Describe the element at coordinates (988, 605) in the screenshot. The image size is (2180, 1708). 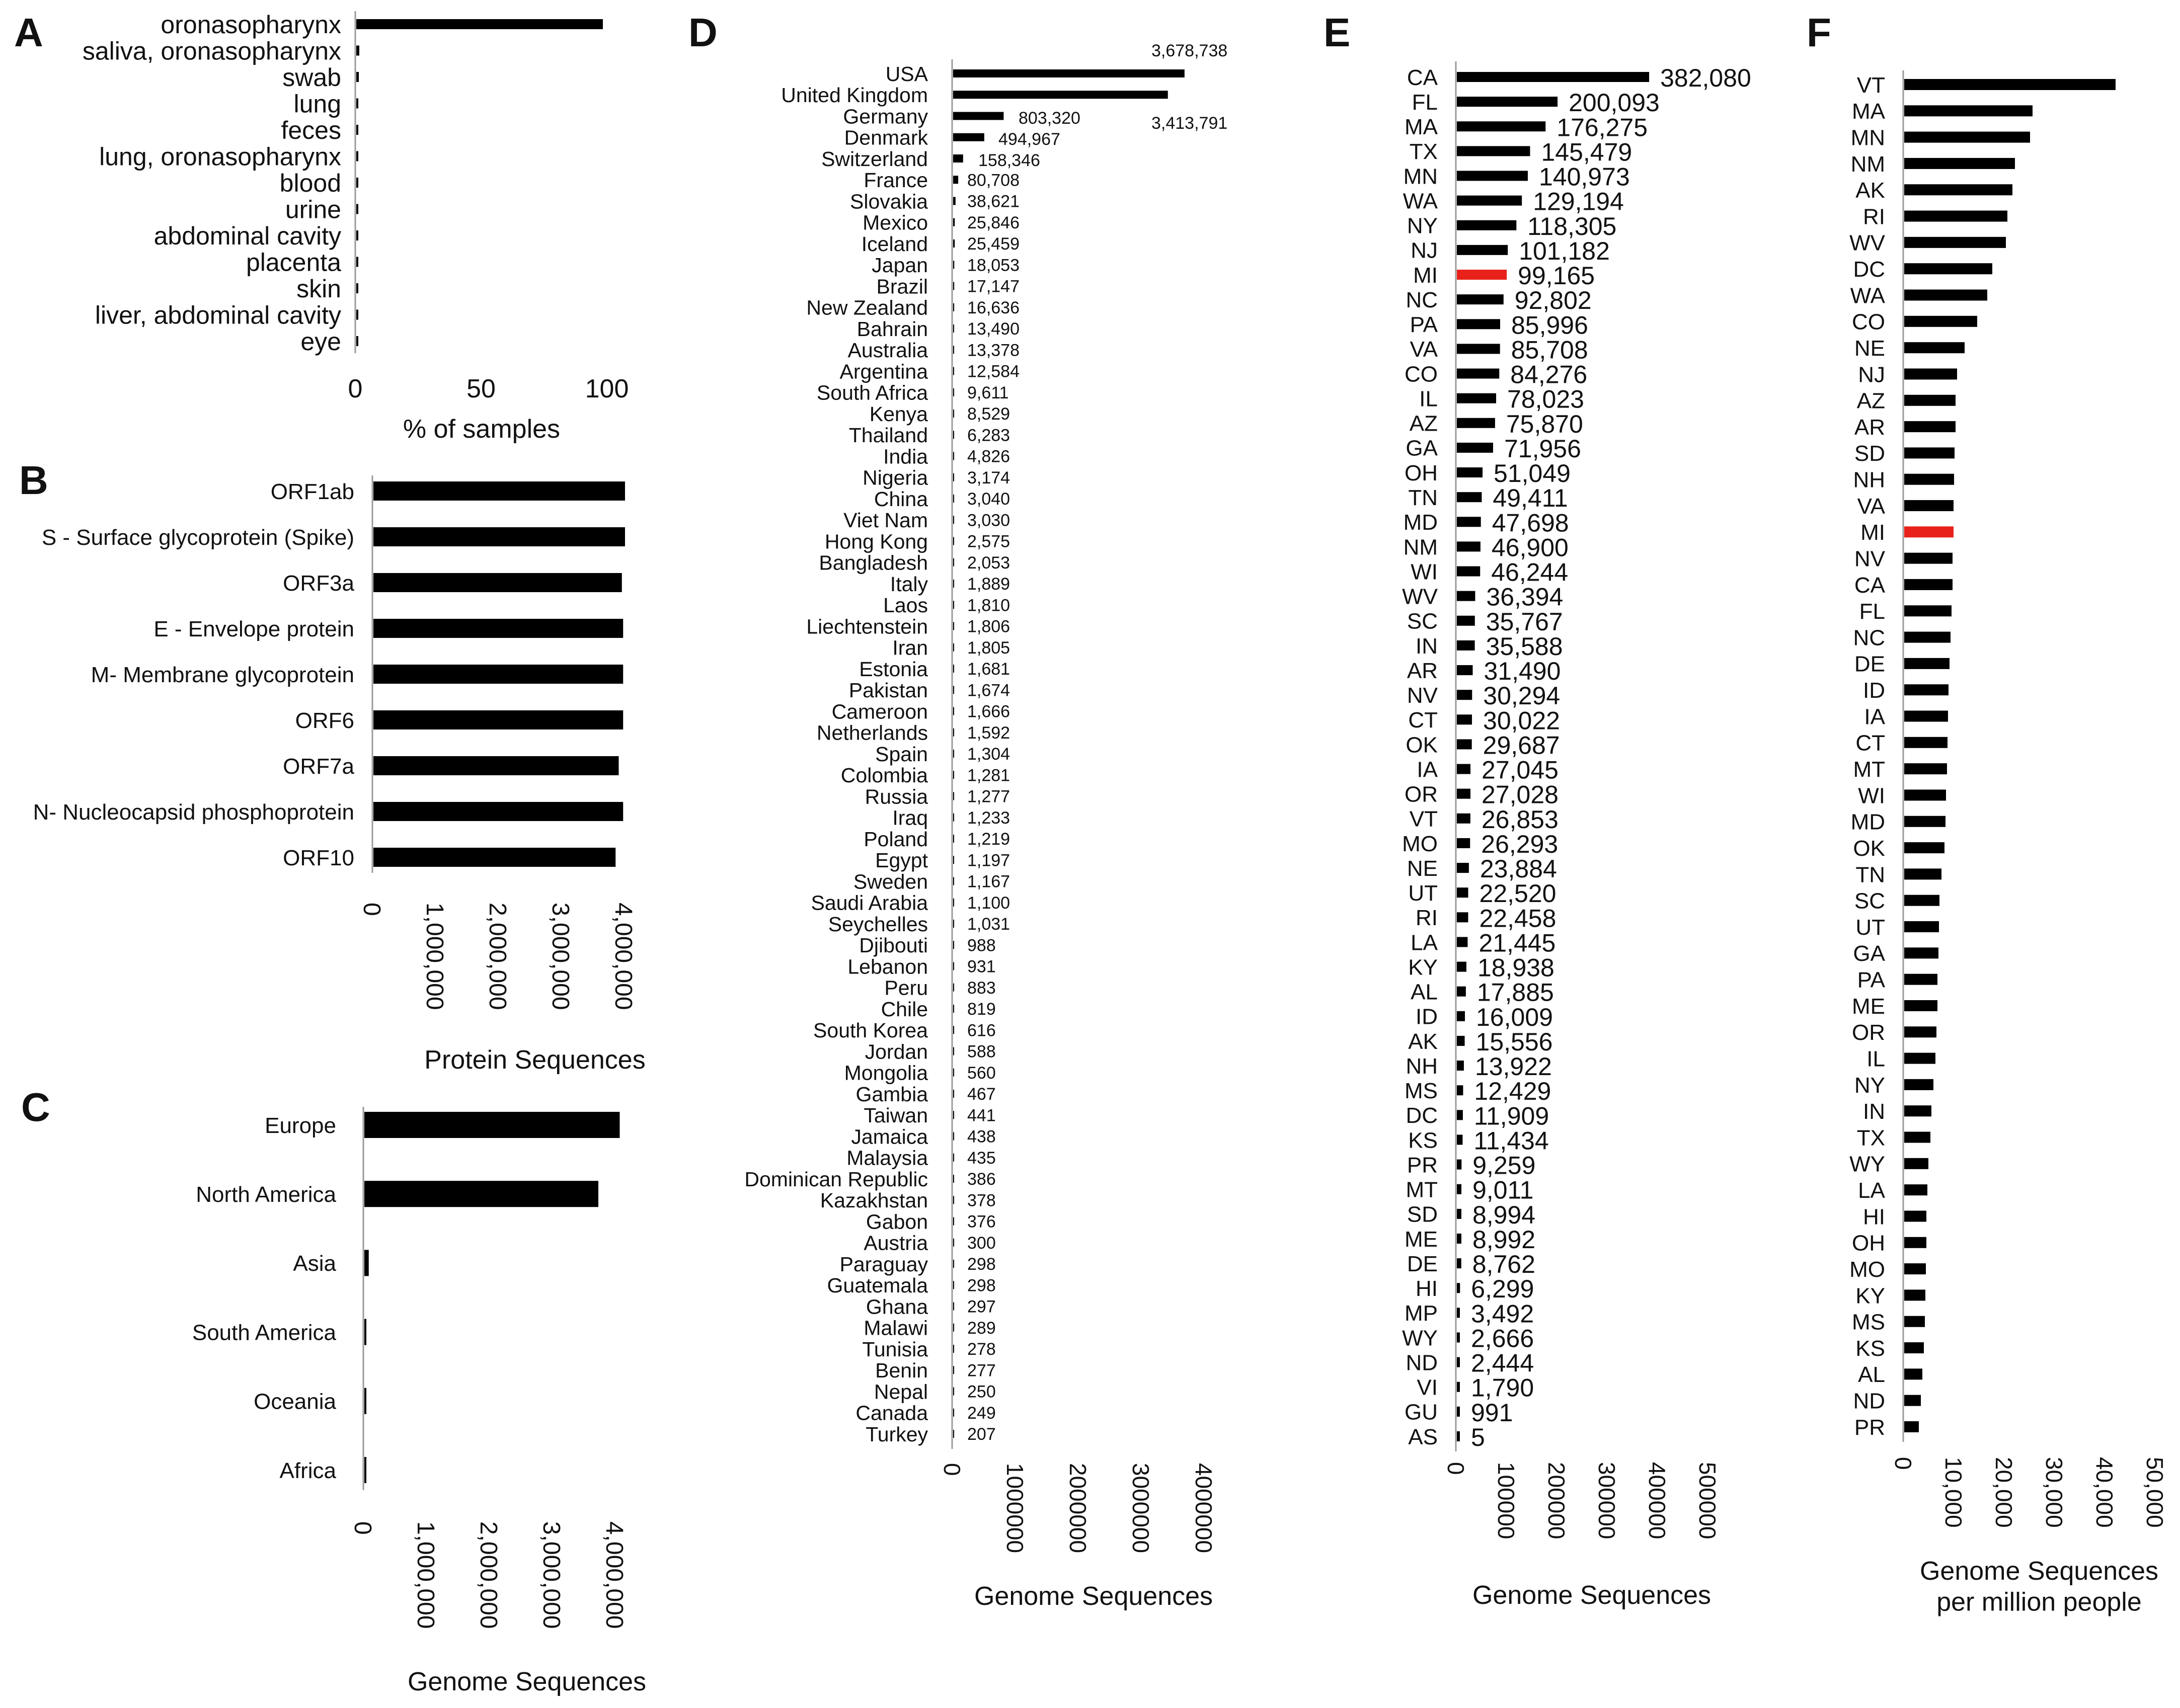
I see `panel-d-value-label: 1,810` at that location.